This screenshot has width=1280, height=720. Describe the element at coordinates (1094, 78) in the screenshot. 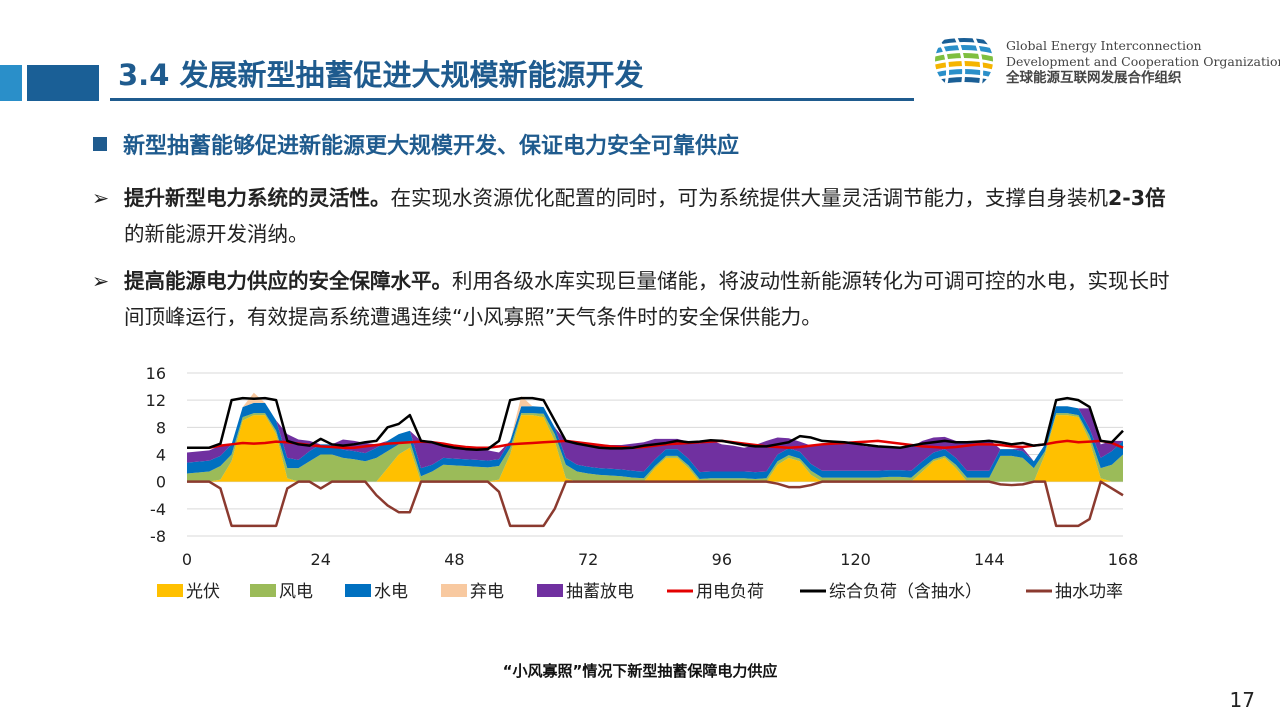

I see `org-name-cn: 全球能源互联网发展合作组织` at that location.